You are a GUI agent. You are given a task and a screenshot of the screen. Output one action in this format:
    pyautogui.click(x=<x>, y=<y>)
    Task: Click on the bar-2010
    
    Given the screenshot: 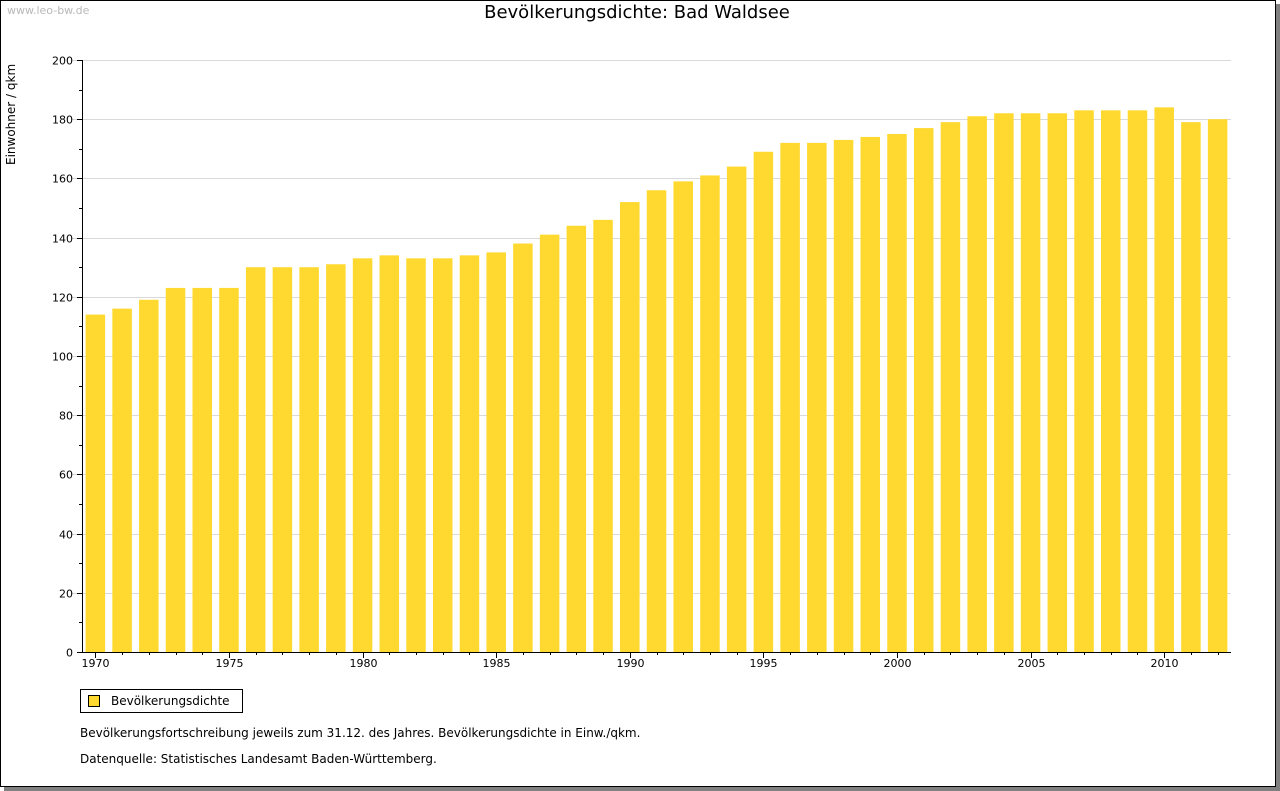 What is the action you would take?
    pyautogui.click(x=1164, y=380)
    